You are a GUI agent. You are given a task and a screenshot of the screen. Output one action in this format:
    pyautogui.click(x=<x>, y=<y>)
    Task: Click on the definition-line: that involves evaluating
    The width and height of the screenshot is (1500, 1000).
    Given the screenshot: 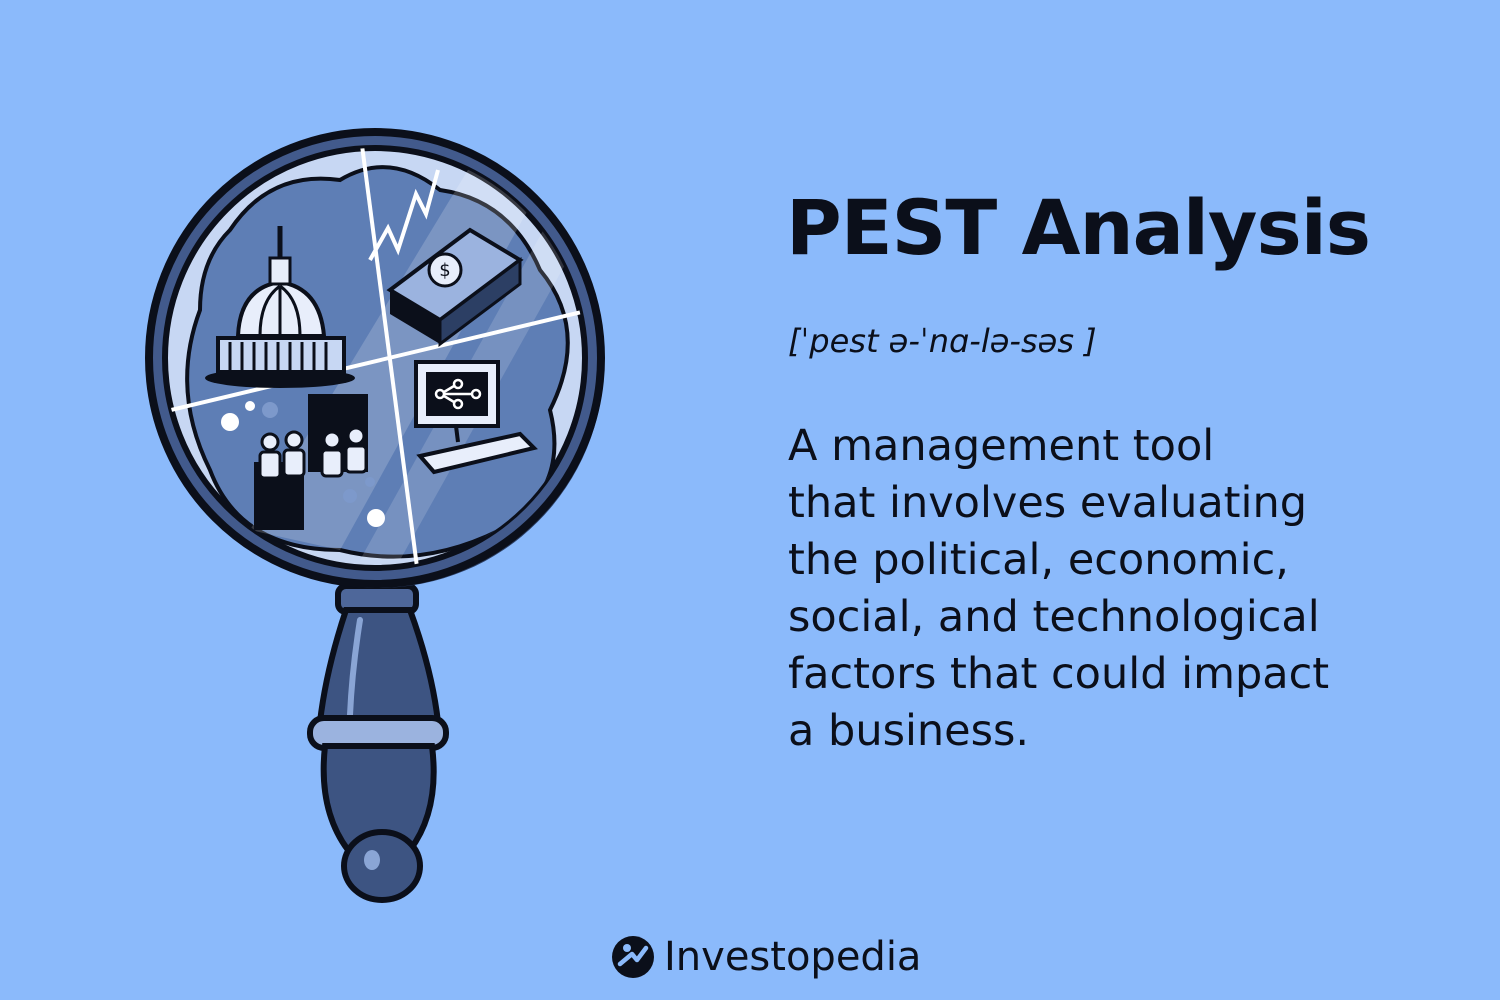 What is the action you would take?
    pyautogui.click(x=1048, y=503)
    